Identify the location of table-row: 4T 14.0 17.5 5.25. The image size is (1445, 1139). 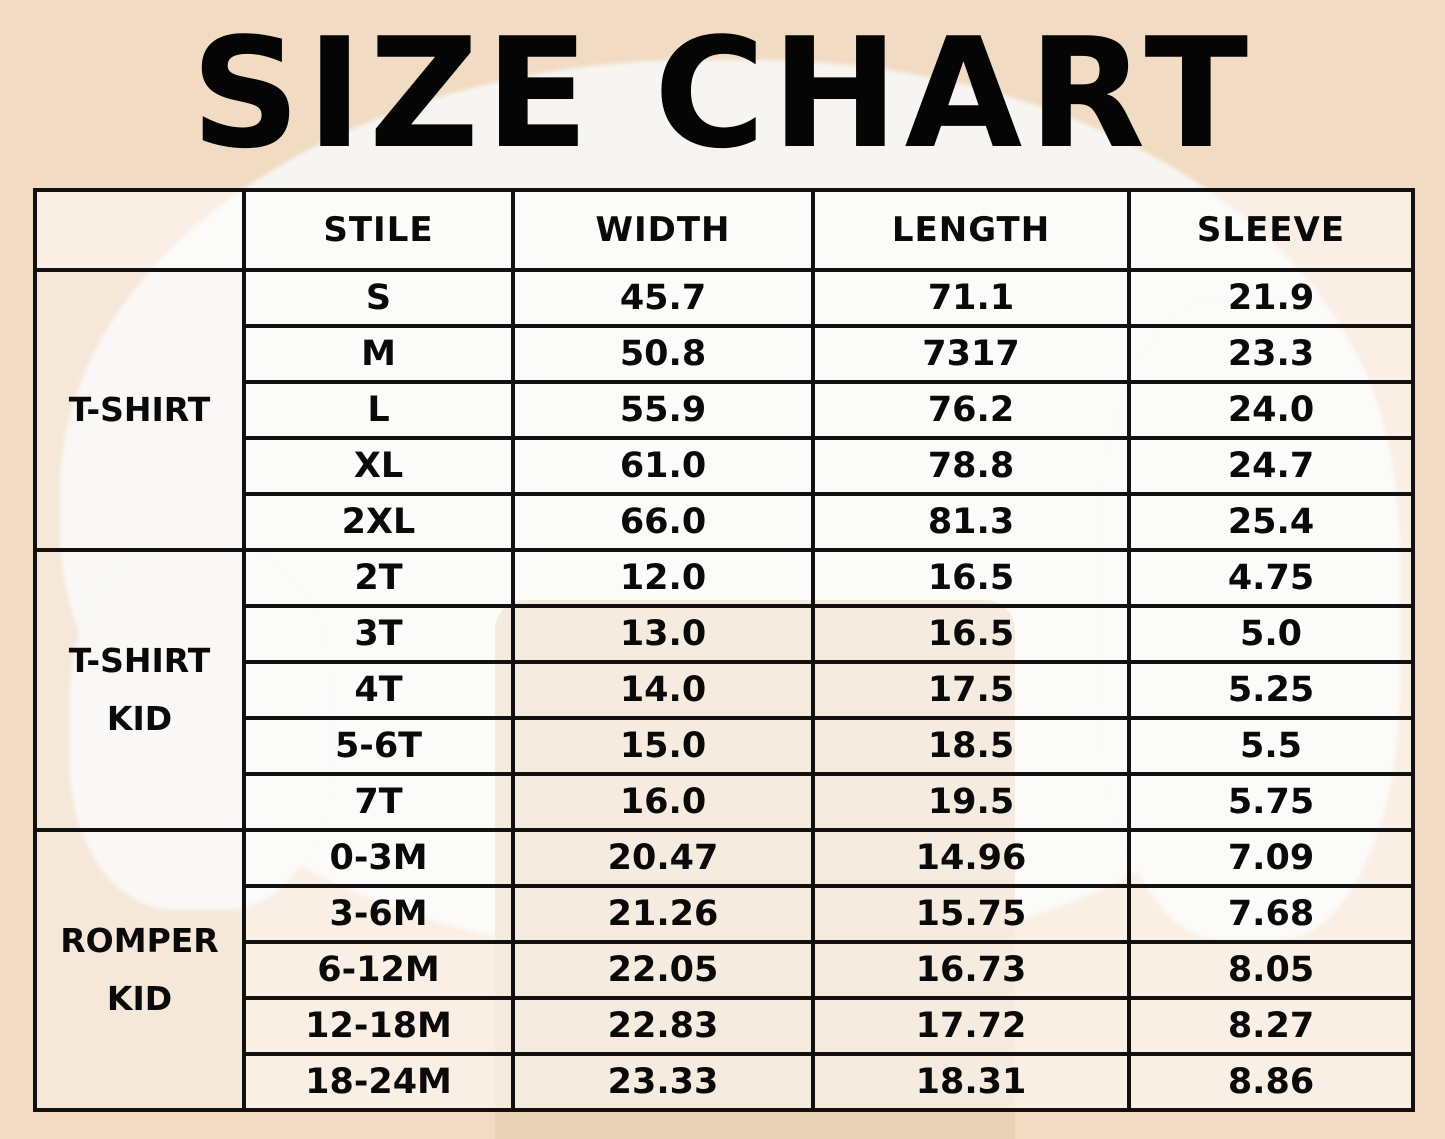
(725, 690).